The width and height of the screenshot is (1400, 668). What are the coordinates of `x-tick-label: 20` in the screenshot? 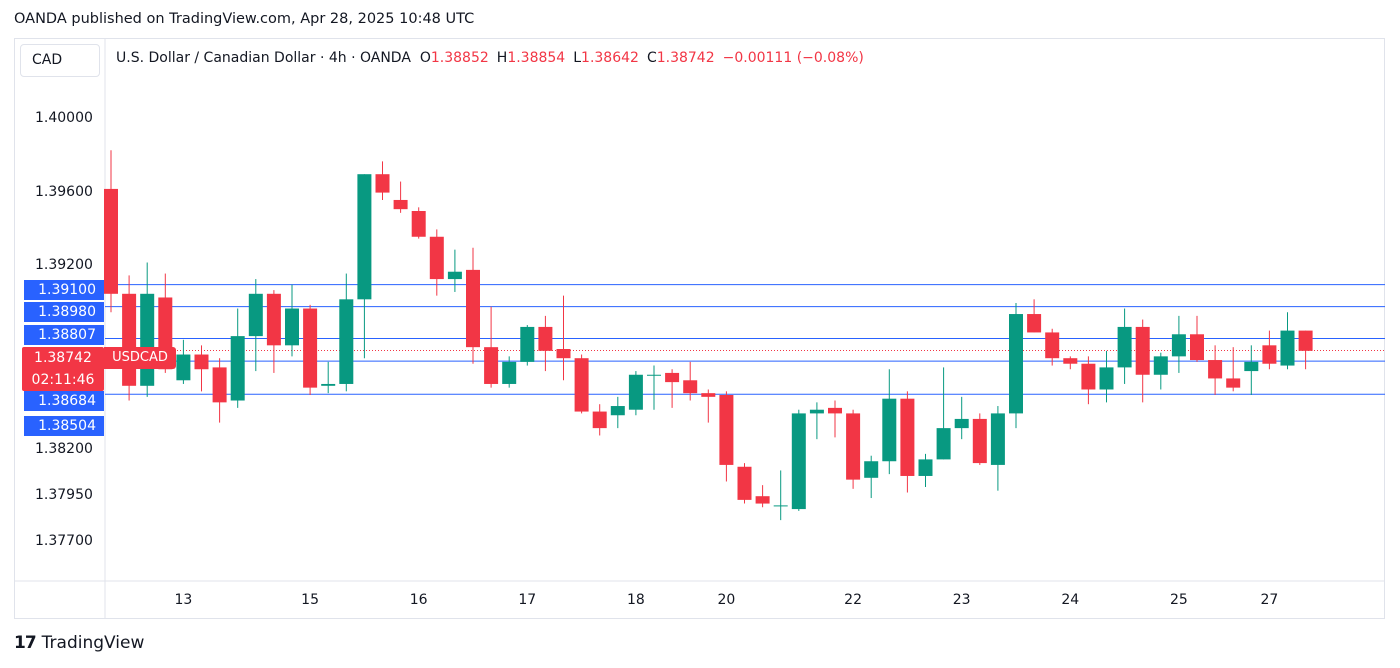 It's located at (726, 600).